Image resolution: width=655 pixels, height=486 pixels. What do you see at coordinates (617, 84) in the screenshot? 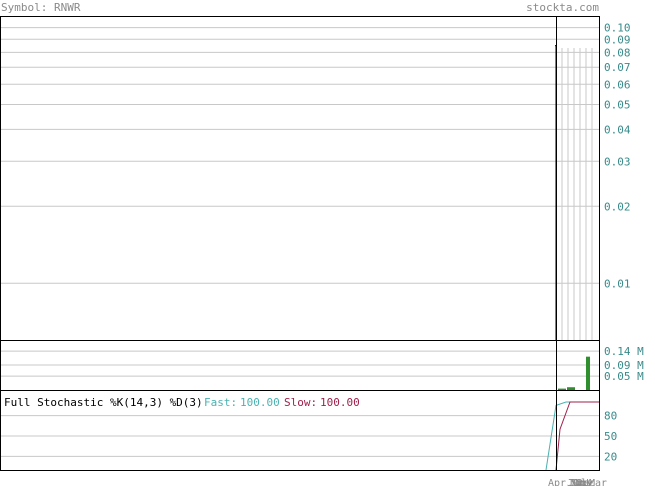
I see `price-tick-label: 0.06` at bounding box center [617, 84].